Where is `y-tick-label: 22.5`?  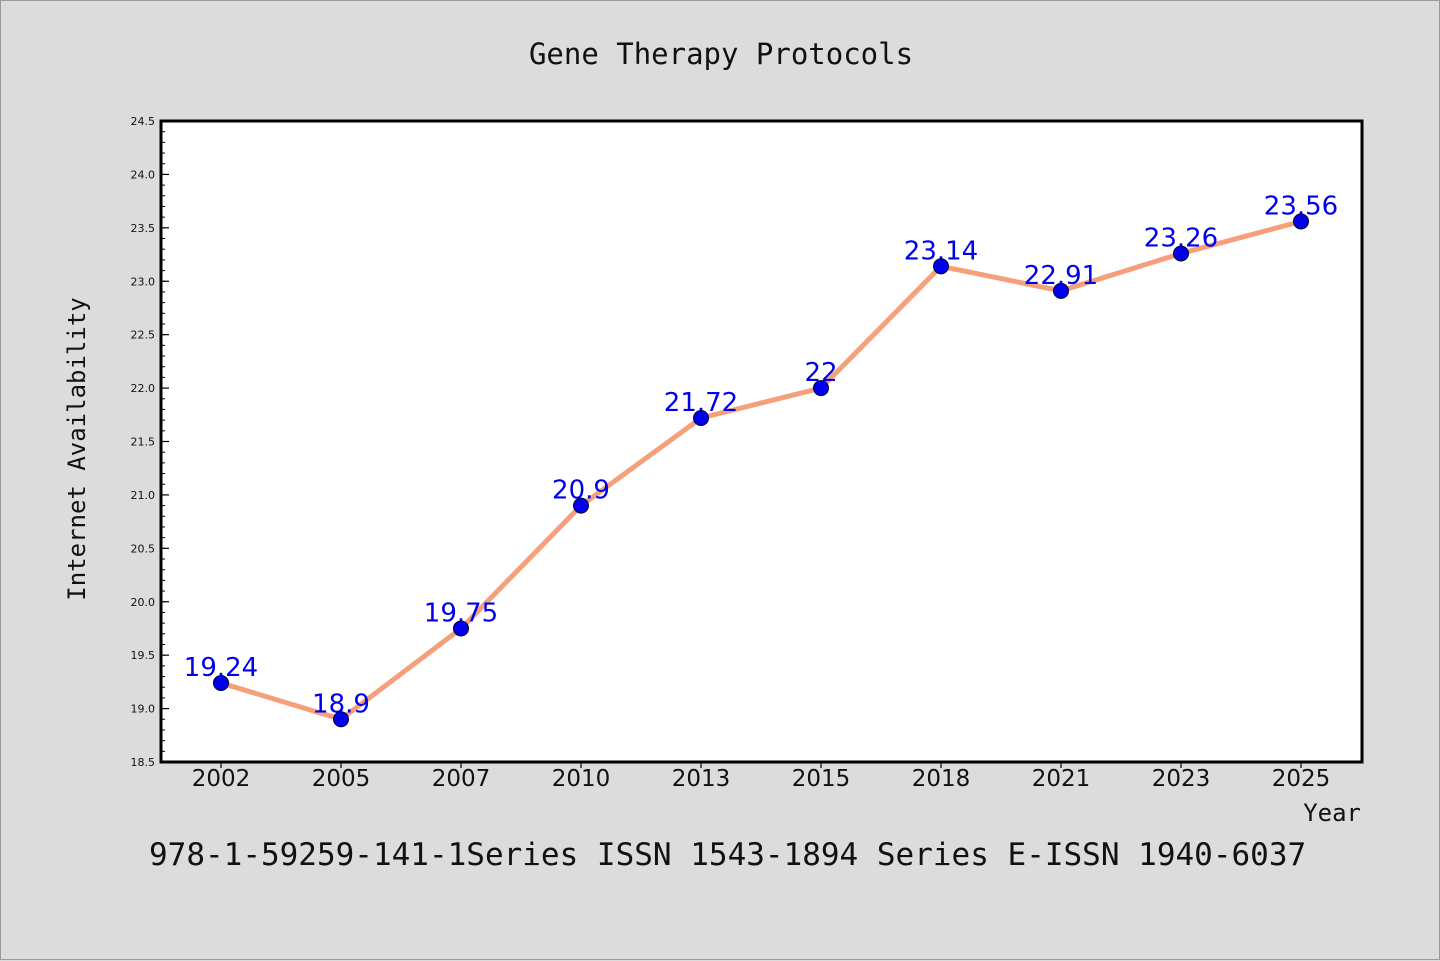 y-tick-label: 22.5 is located at coordinates (143, 335).